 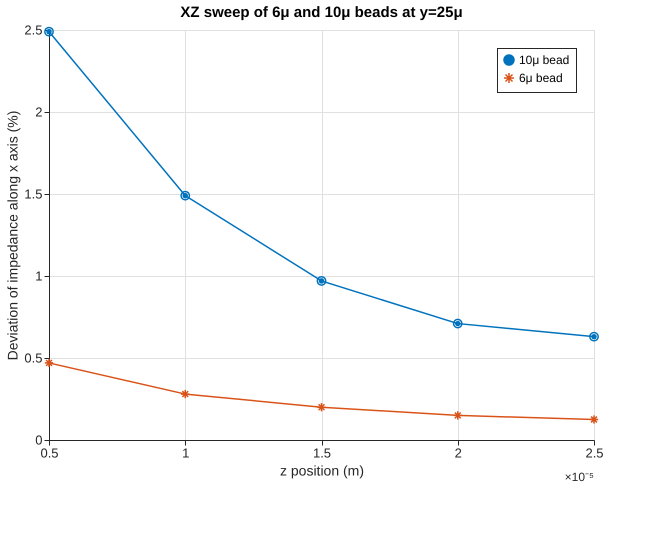 What do you see at coordinates (541, 78) in the screenshot?
I see `legend-label: 6μ bead` at bounding box center [541, 78].